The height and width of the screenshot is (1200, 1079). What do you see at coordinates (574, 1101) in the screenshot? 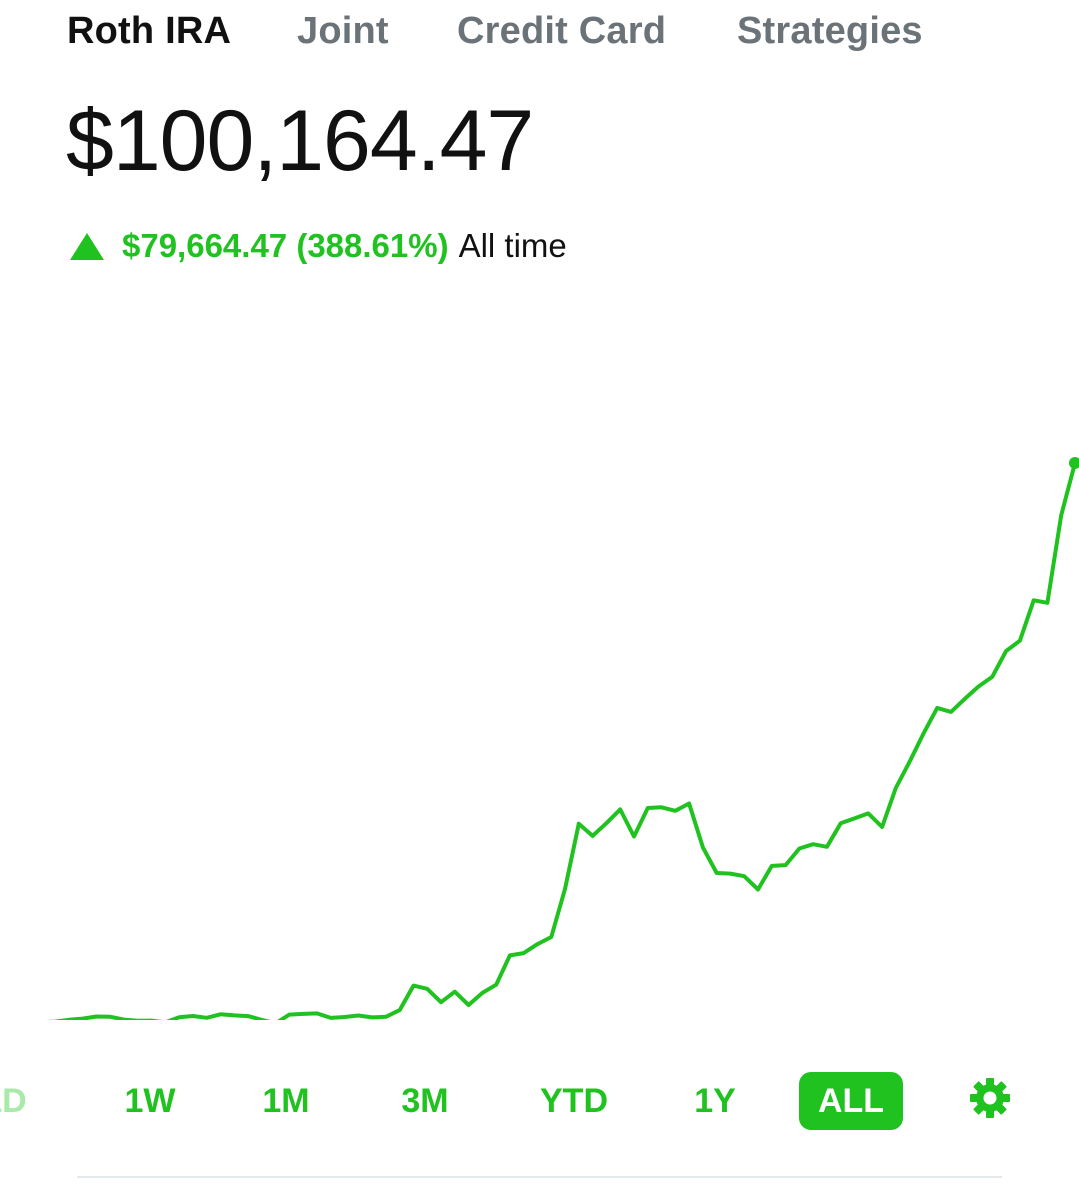
I see `range-ytd: YTD` at bounding box center [574, 1101].